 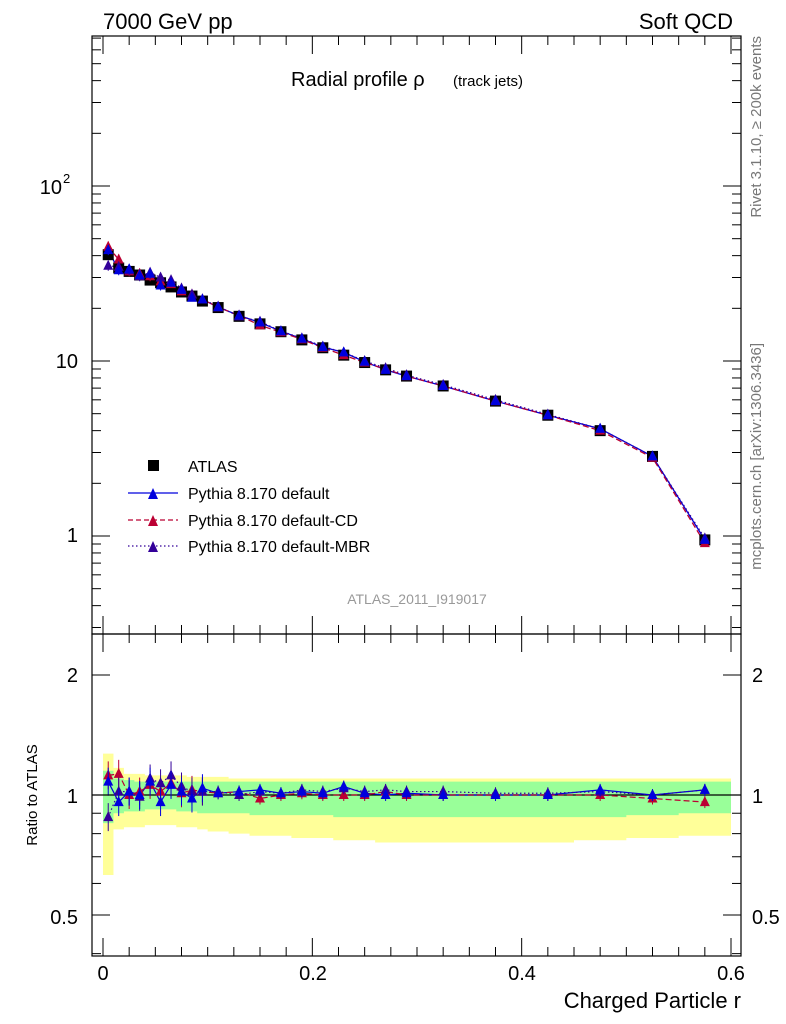 What do you see at coordinates (213, 467) in the screenshot?
I see `legend-label-atlas: ATLAS` at bounding box center [213, 467].